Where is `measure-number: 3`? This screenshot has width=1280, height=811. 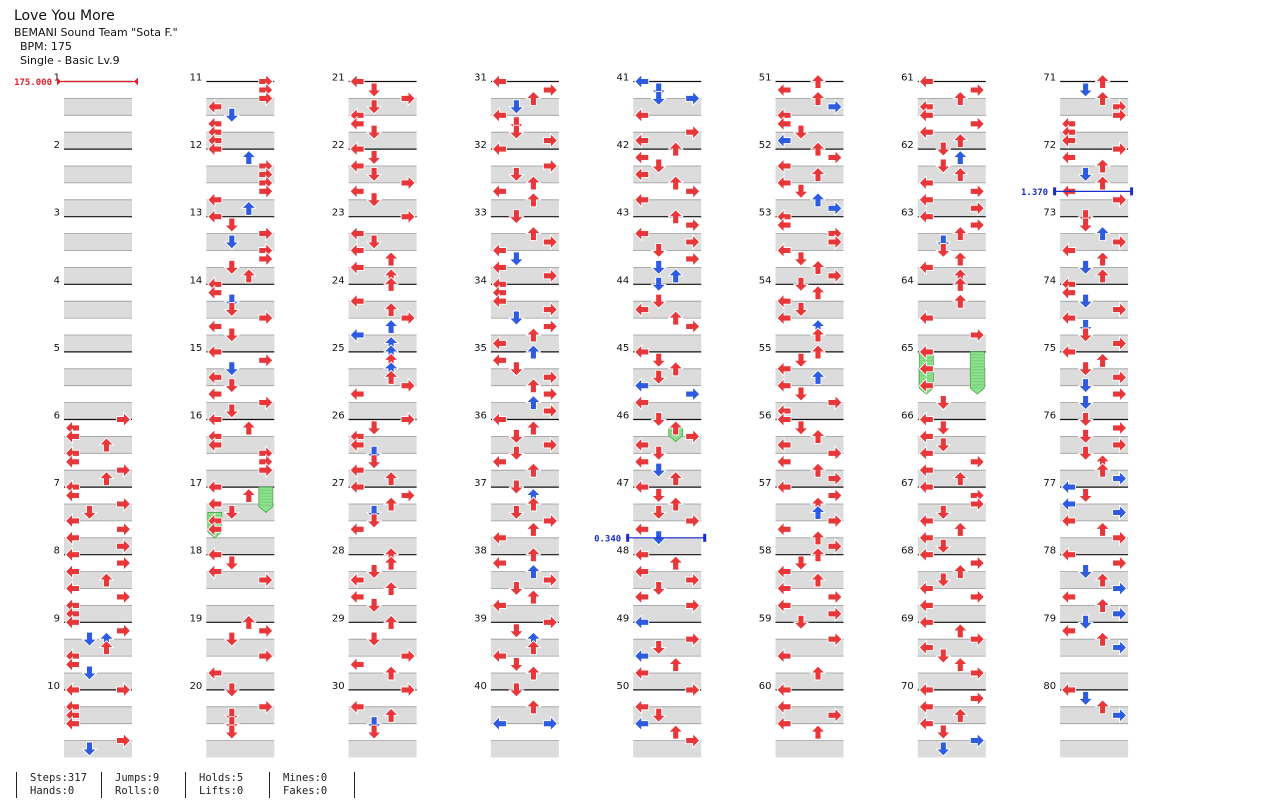
measure-number: 3 is located at coordinates (57, 213).